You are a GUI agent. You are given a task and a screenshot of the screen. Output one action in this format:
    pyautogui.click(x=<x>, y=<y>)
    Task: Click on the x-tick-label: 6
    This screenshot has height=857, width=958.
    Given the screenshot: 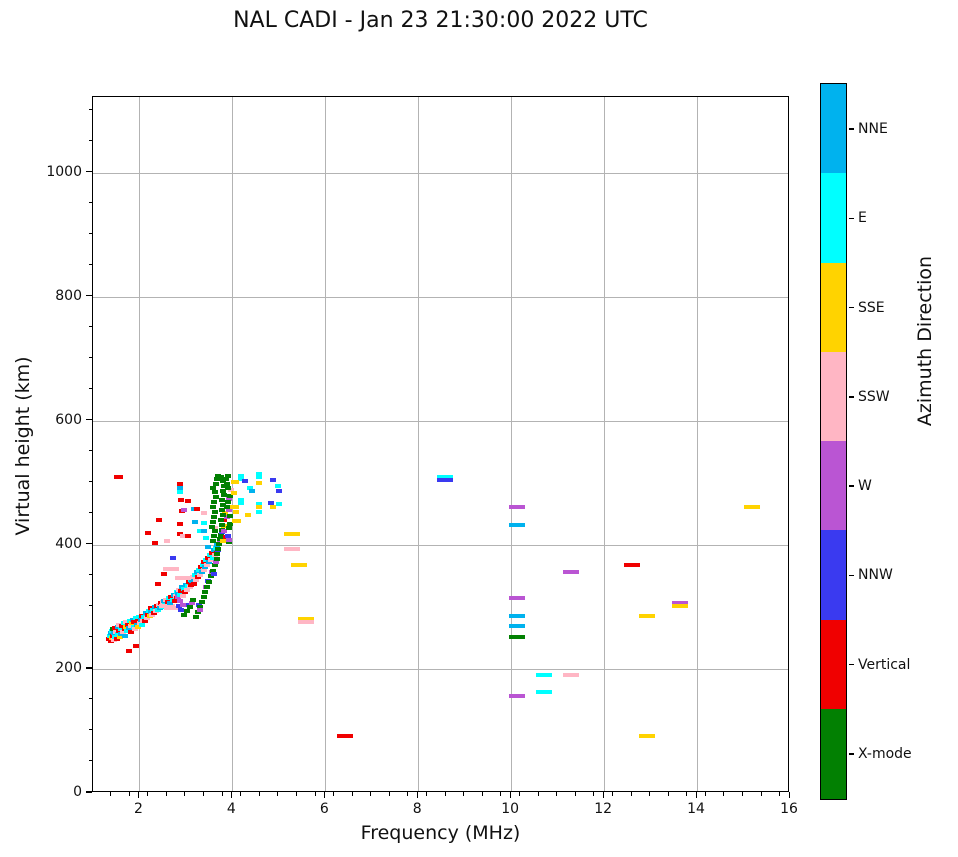 What is the action you would take?
    pyautogui.click(x=324, y=809)
    